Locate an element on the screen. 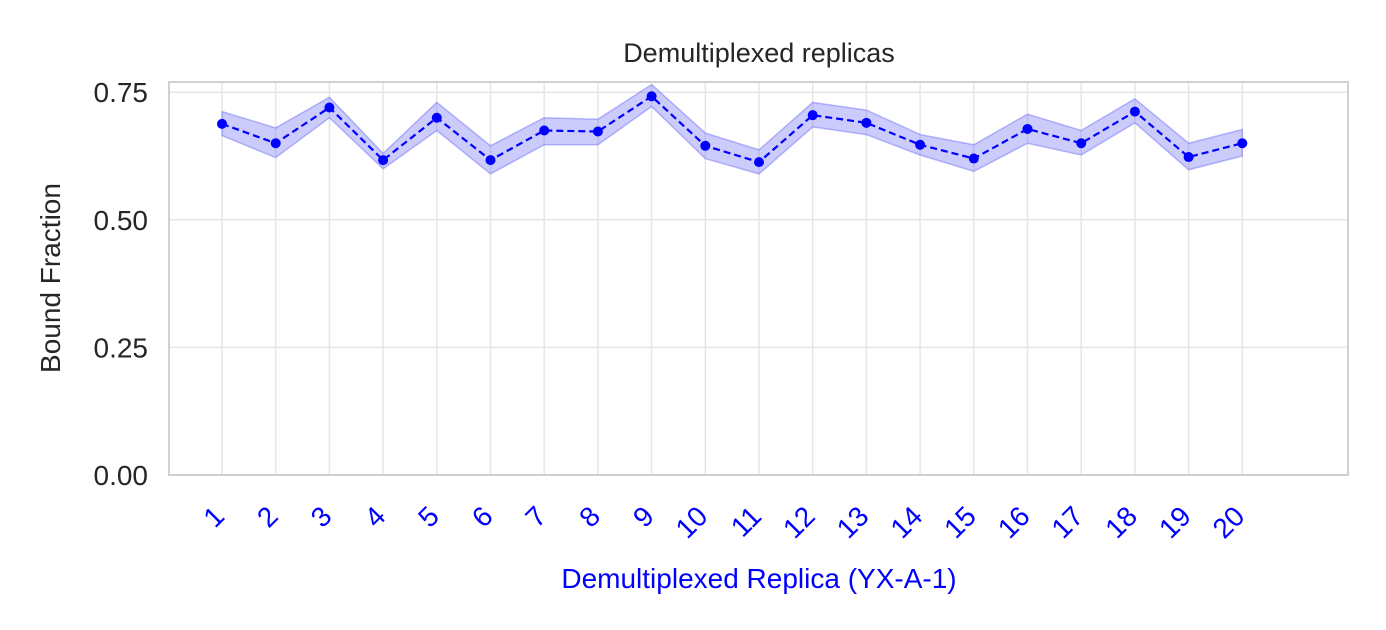 This screenshot has width=1386, height=630. x-tick-label: 20 is located at coordinates (1229, 522).